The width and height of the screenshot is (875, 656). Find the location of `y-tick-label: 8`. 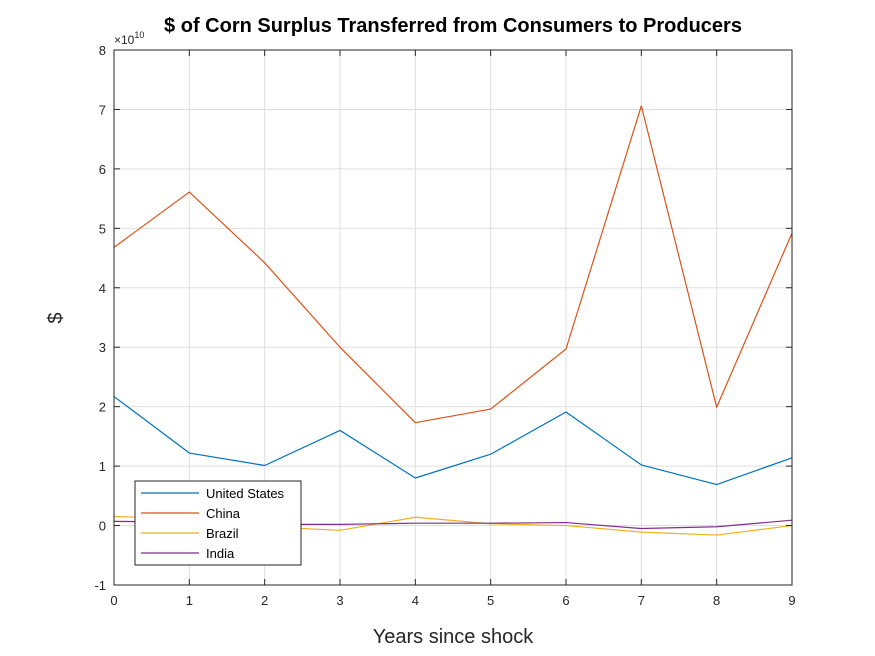

y-tick-label: 8 is located at coordinates (102, 50).